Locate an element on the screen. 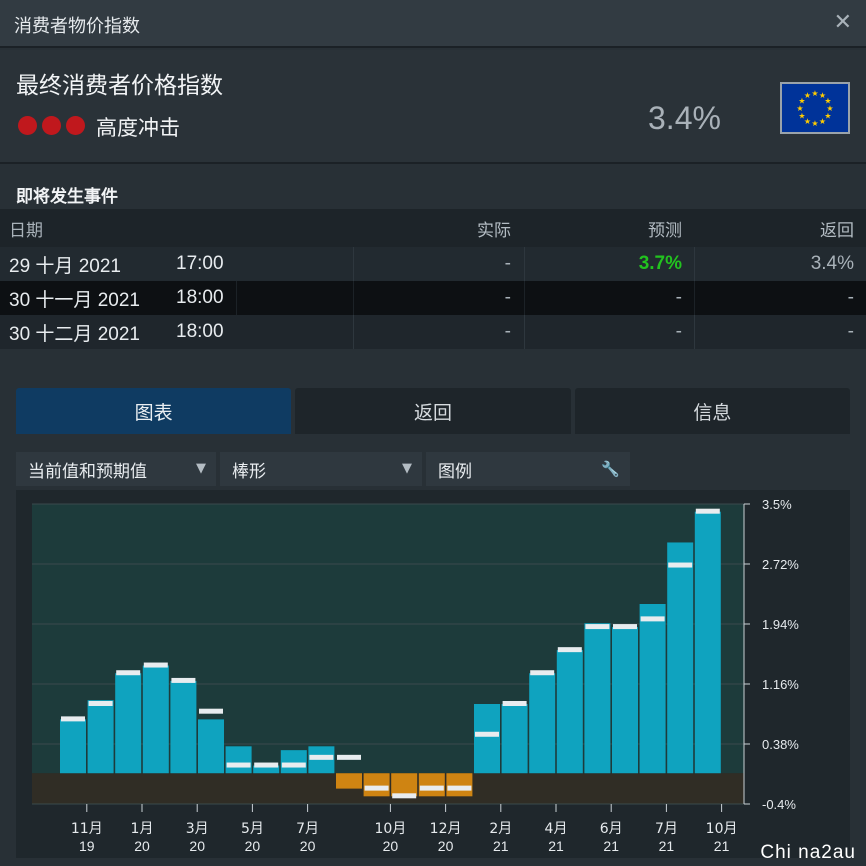  impact-label: 高度冲击 is located at coordinates (138, 128).